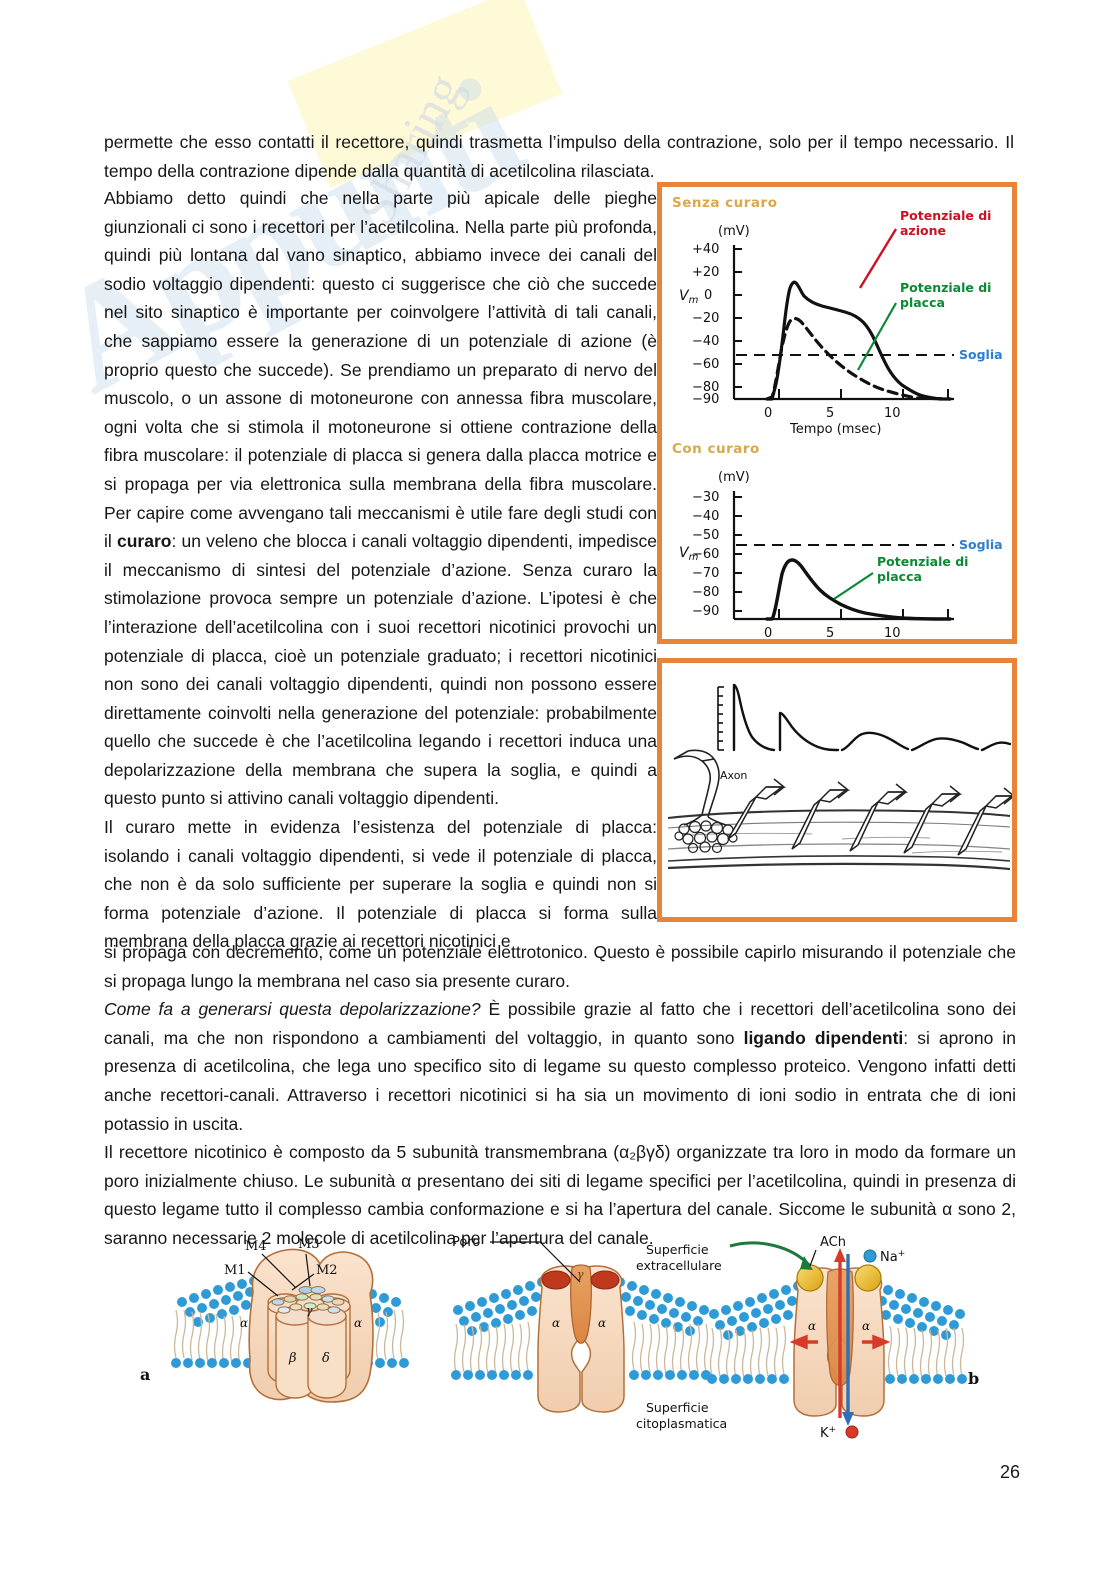 This screenshot has width=1116, height=1579. Describe the element at coordinates (144, 541) in the screenshot. I see `keyword-curaro: curaro` at that location.